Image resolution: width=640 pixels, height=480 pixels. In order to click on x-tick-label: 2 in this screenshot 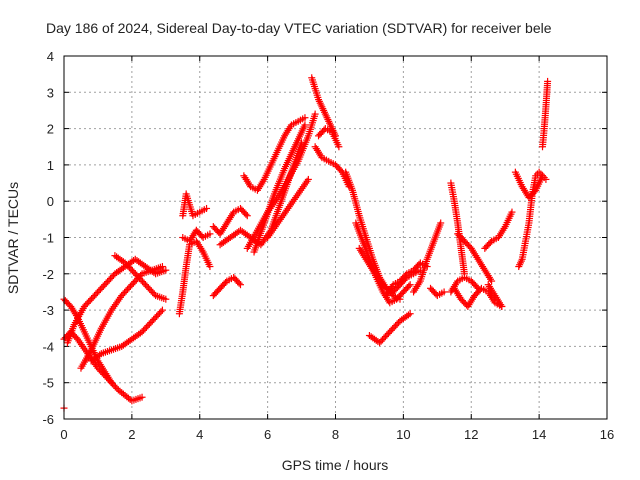, I will do `click(131, 434)`.